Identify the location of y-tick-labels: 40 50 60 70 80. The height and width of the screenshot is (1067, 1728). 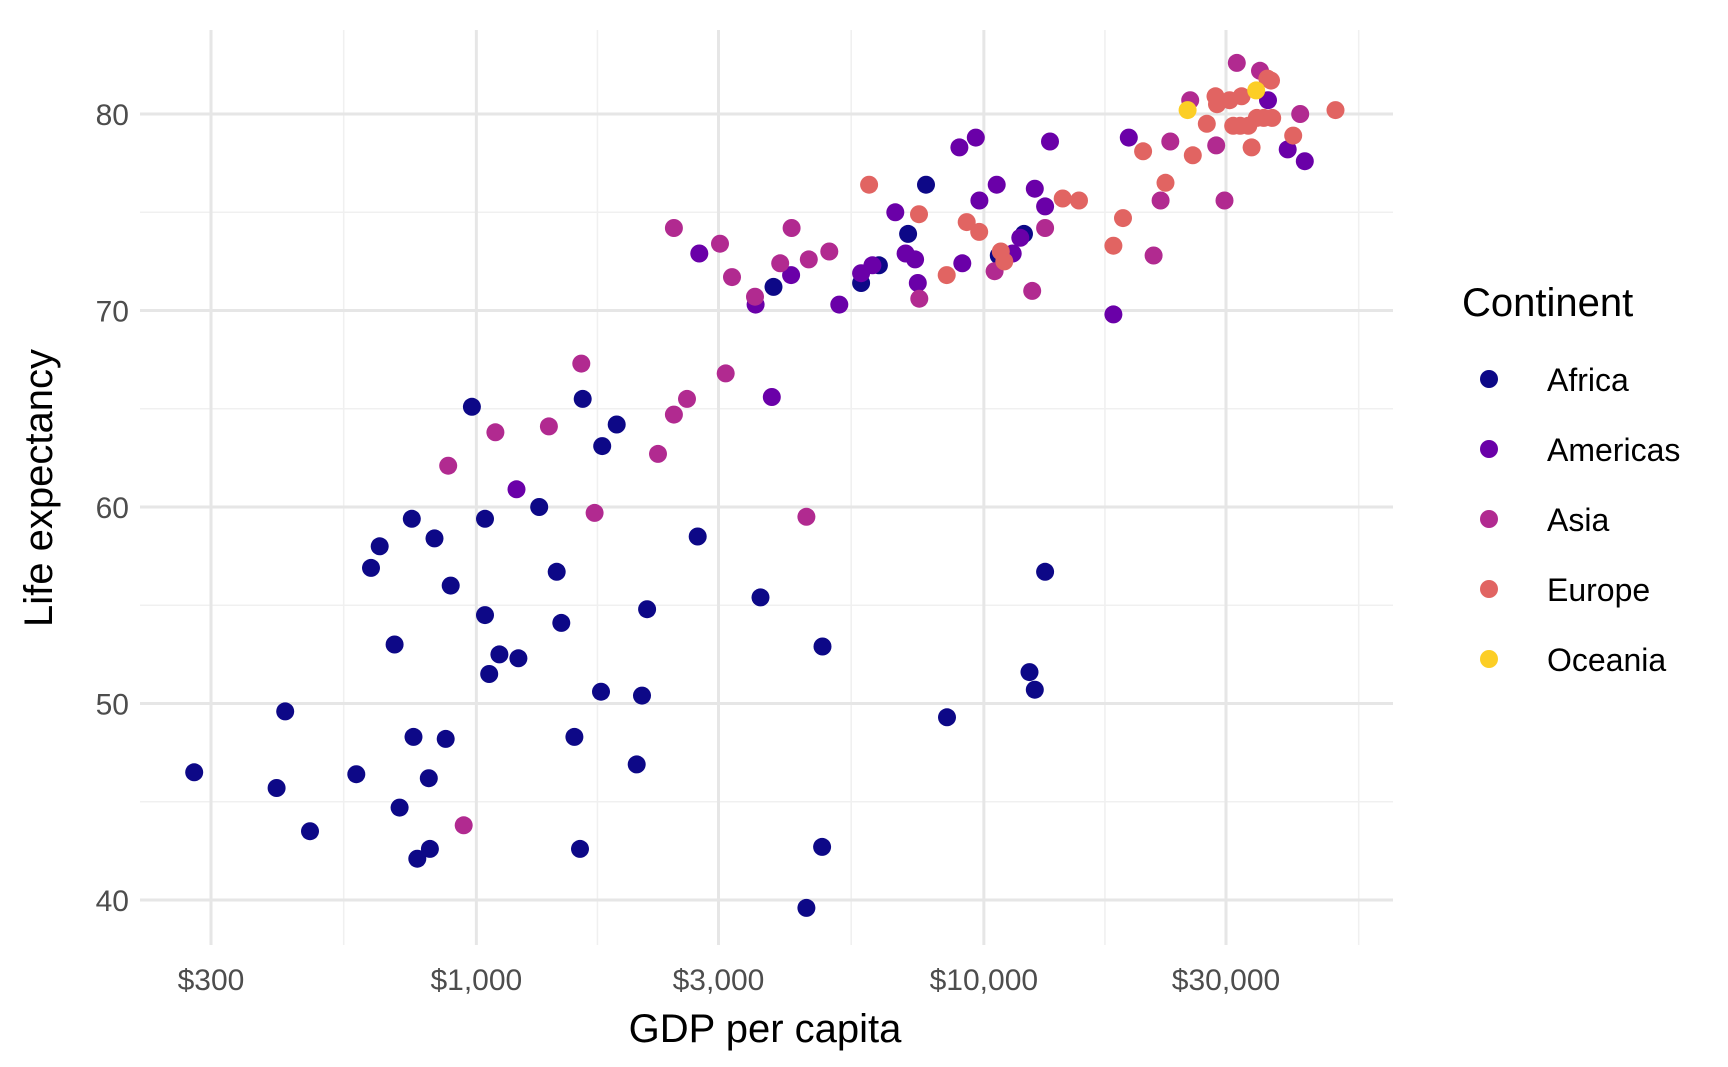
(112, 508).